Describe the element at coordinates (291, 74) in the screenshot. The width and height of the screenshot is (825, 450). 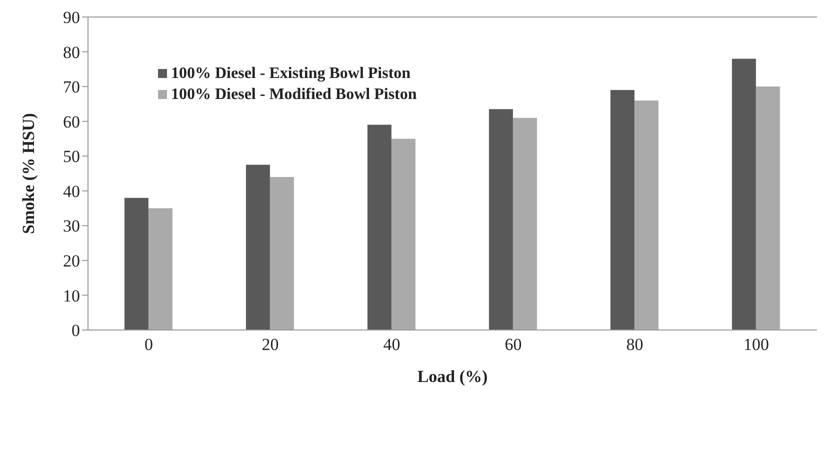
I see `legend-label: 100% Diesel - Existing Bowl Piston` at that location.